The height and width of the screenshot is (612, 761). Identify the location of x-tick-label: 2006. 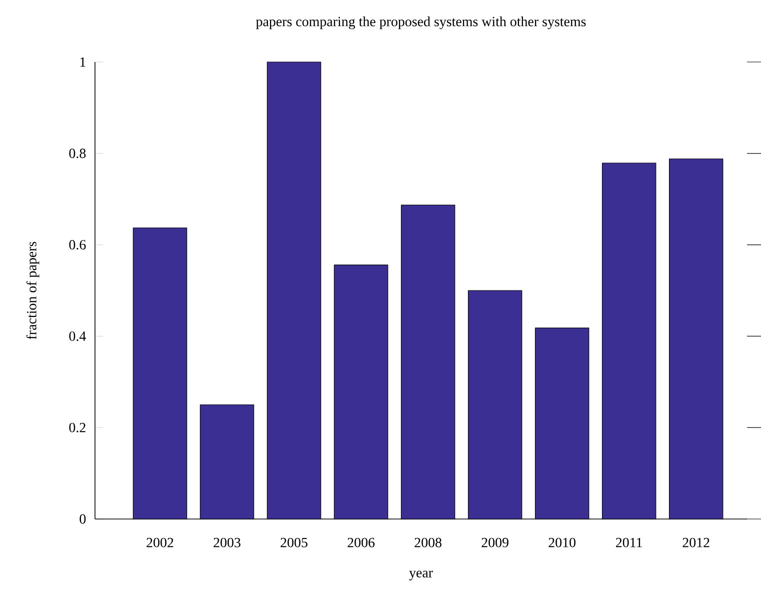
(361, 543).